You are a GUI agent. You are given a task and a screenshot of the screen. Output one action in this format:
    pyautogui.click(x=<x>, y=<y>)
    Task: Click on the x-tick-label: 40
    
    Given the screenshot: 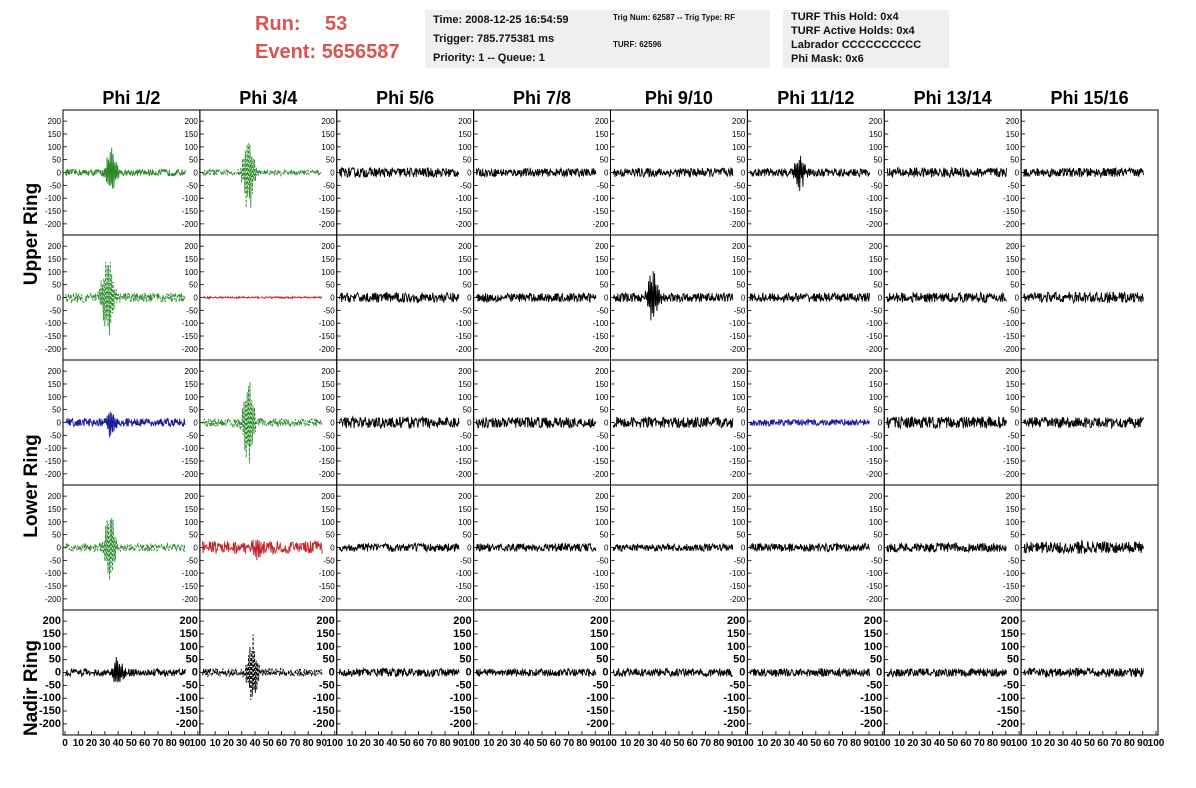 What is the action you would take?
    pyautogui.click(x=119, y=743)
    